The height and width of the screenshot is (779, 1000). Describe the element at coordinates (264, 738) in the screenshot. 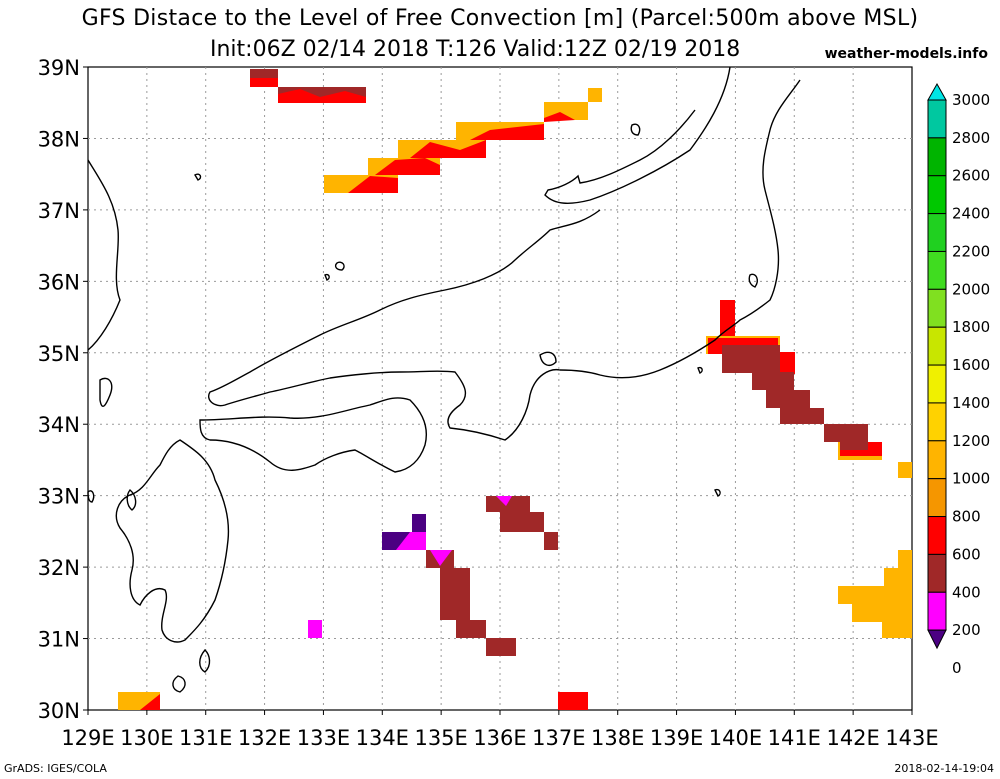

I see `lon-tick-label: 132E` at that location.